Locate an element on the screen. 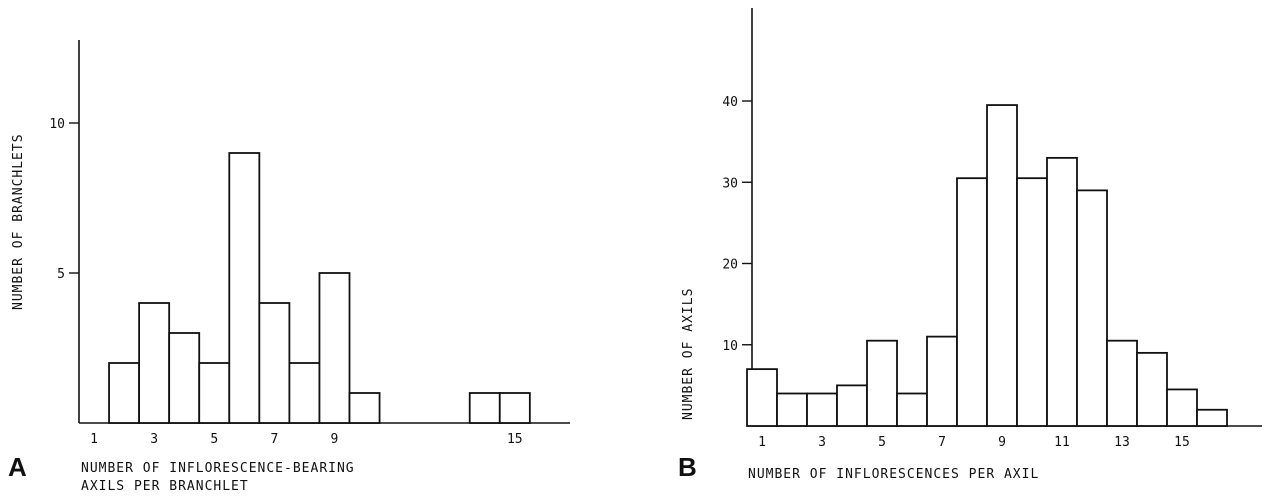 The image size is (1266, 497). panel-b-y-tick-label: 20 is located at coordinates (730, 265).